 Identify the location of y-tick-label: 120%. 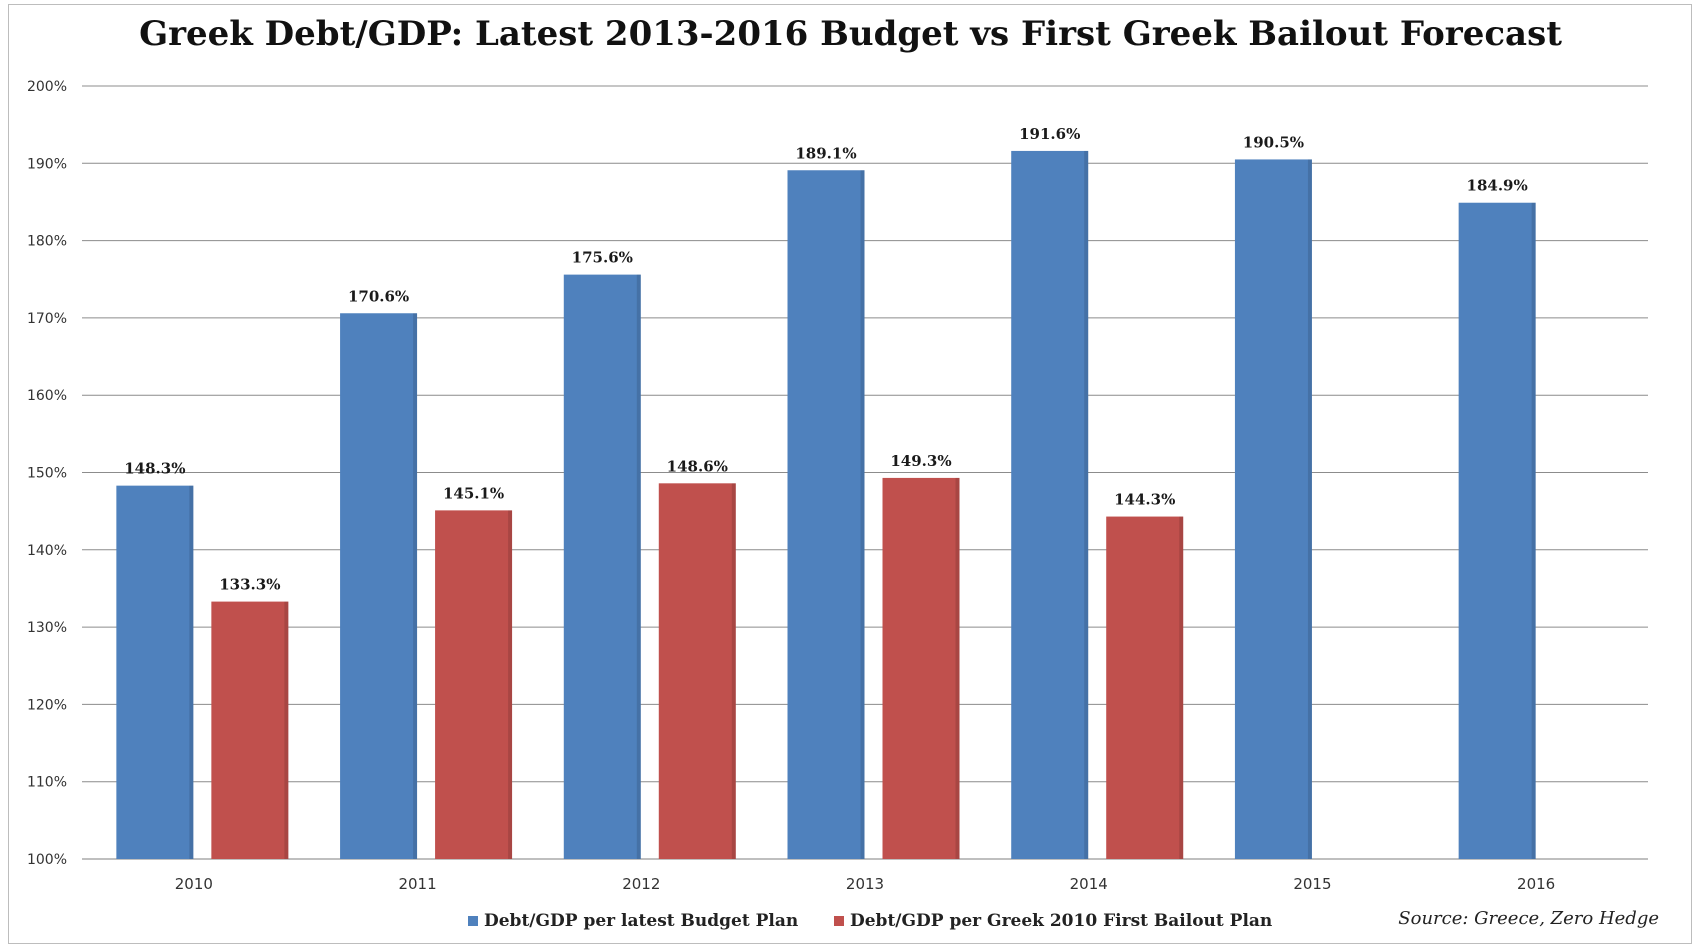
(47, 705).